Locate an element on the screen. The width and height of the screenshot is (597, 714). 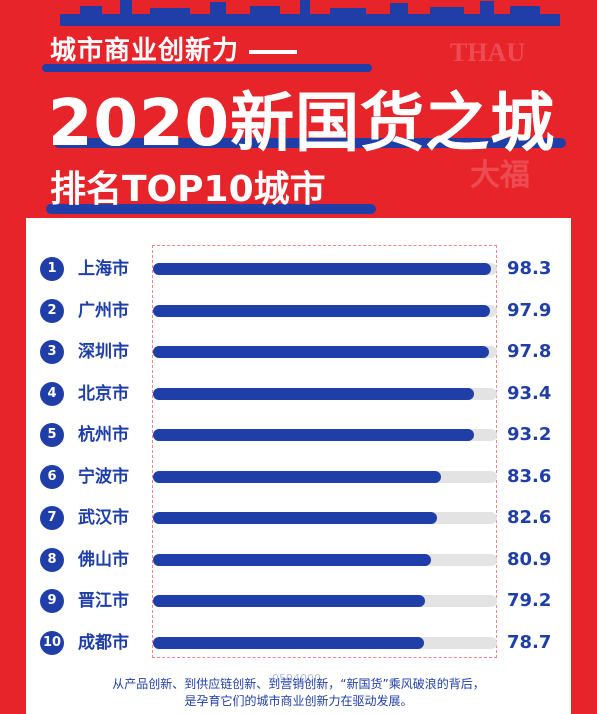
rank-badge: 1 is located at coordinates (52, 269).